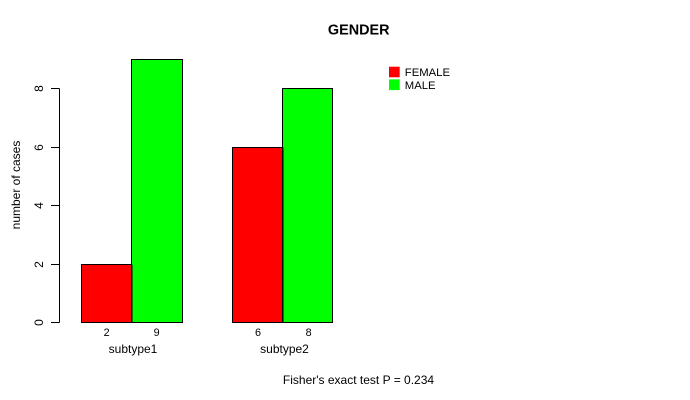 The image size is (690, 400). I want to click on svg-text: number of cases, so click(16, 185).